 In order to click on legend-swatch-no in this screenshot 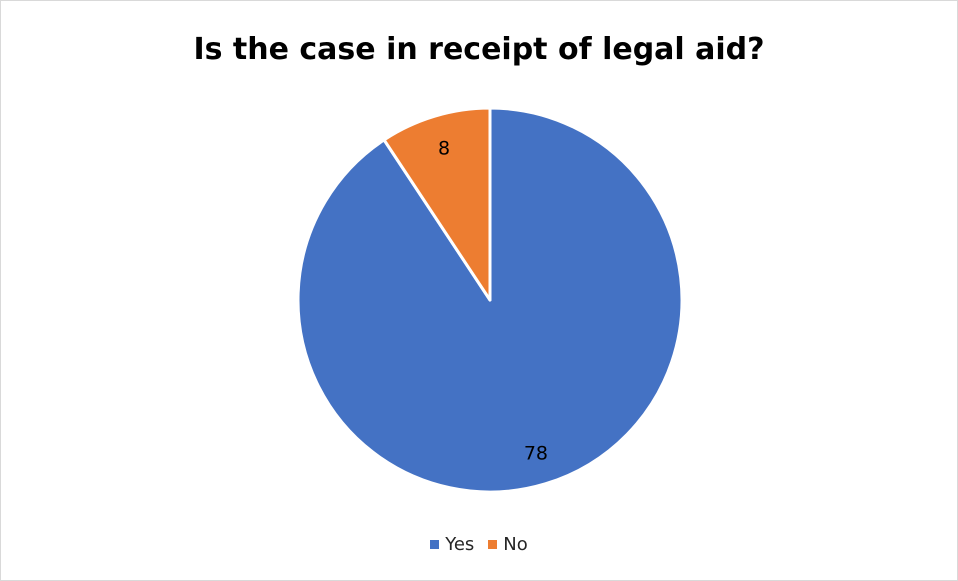, I will do `click(493, 544)`.